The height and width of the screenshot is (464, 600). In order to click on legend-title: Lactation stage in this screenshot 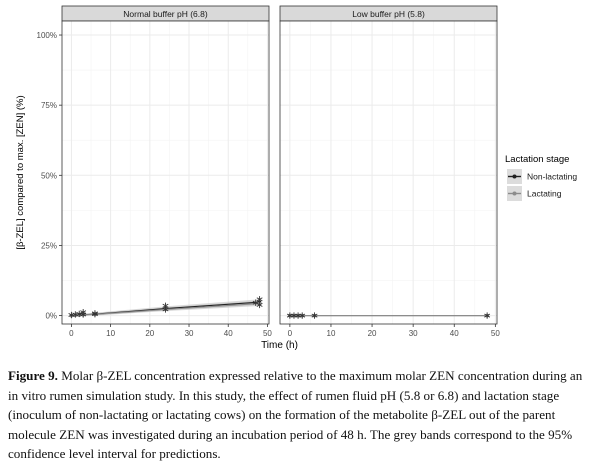, I will do `click(537, 159)`.